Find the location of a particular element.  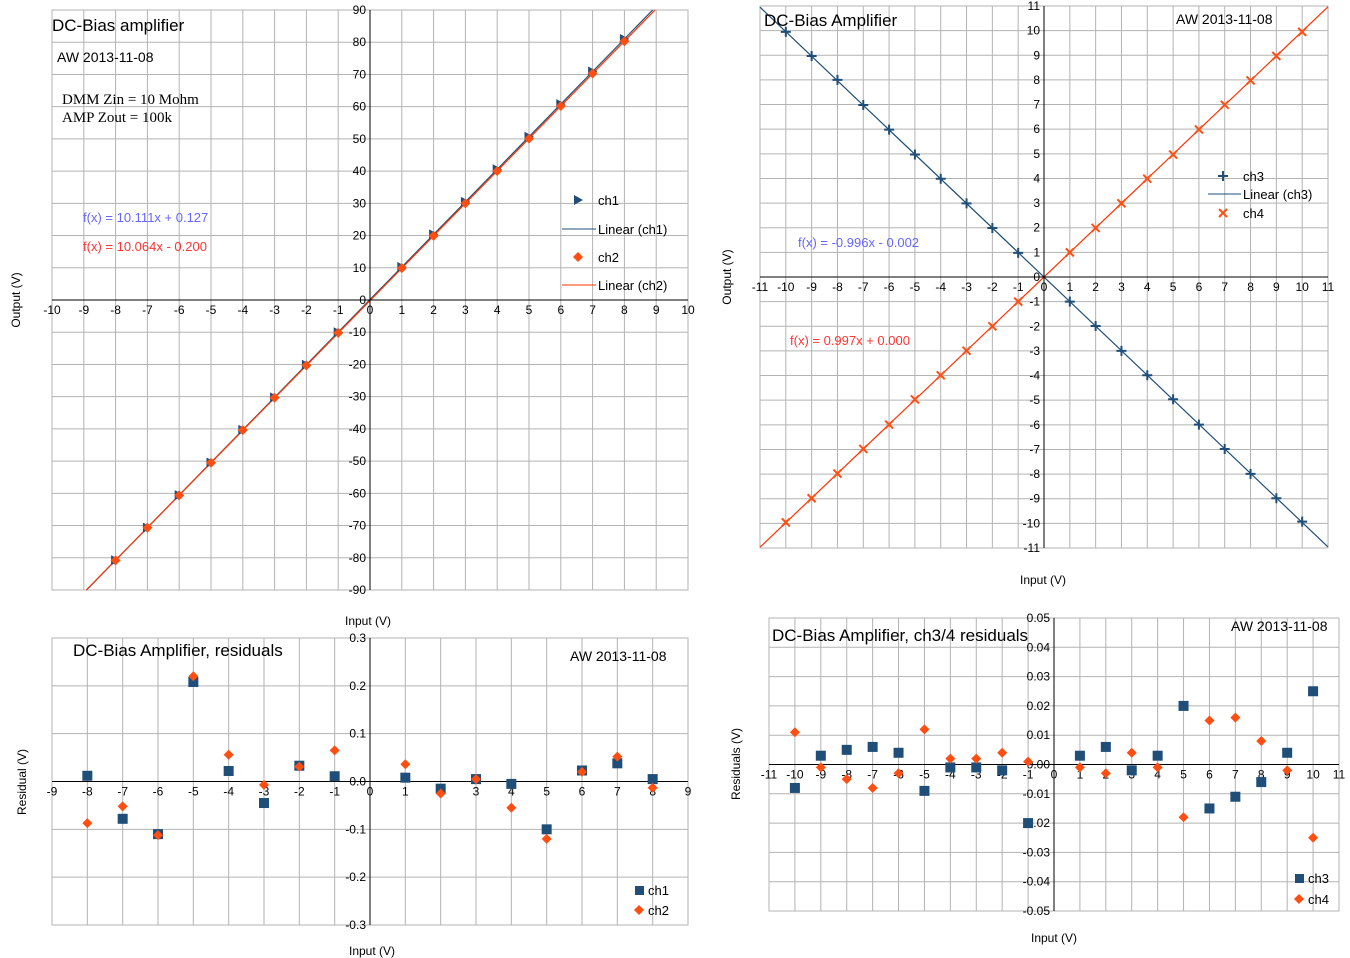

y-tick-label: -1 is located at coordinates (1034, 302).